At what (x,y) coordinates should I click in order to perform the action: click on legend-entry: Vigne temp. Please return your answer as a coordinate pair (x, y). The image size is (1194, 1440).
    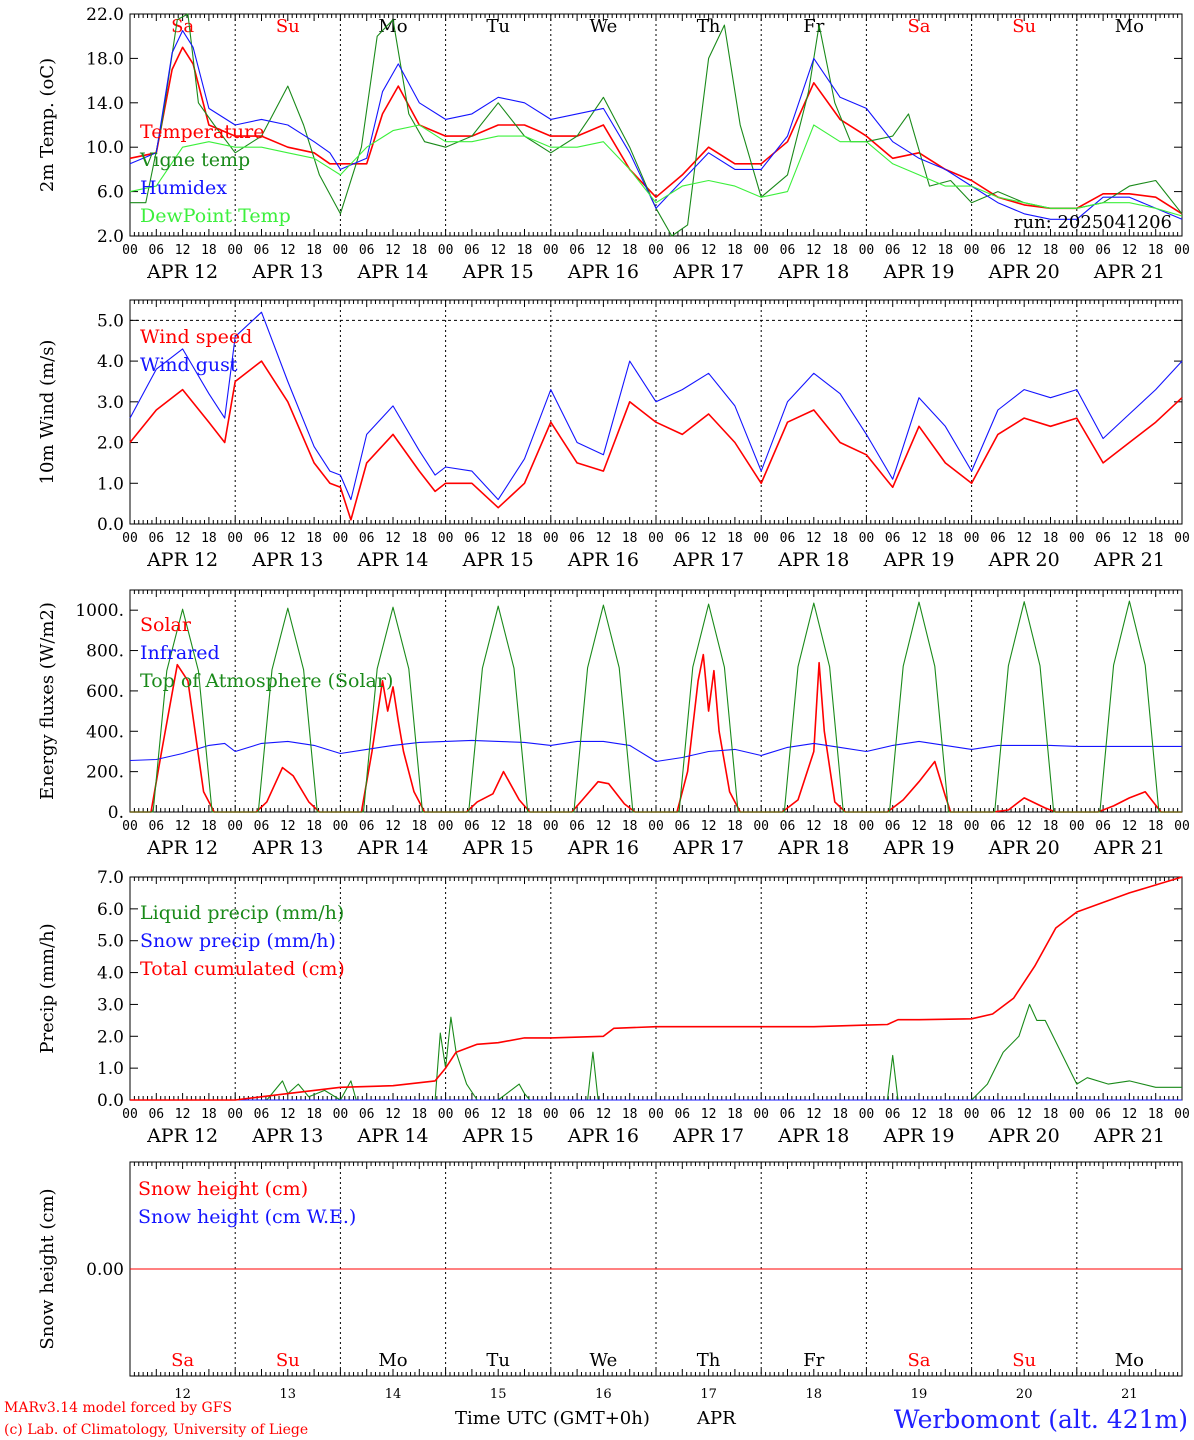
    Looking at the image, I should click on (194, 160).